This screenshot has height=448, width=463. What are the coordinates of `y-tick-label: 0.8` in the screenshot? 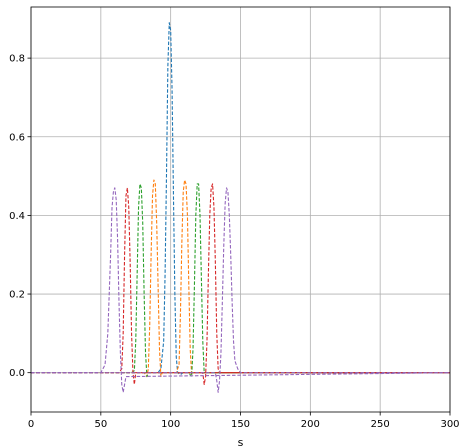 It's located at (17, 59).